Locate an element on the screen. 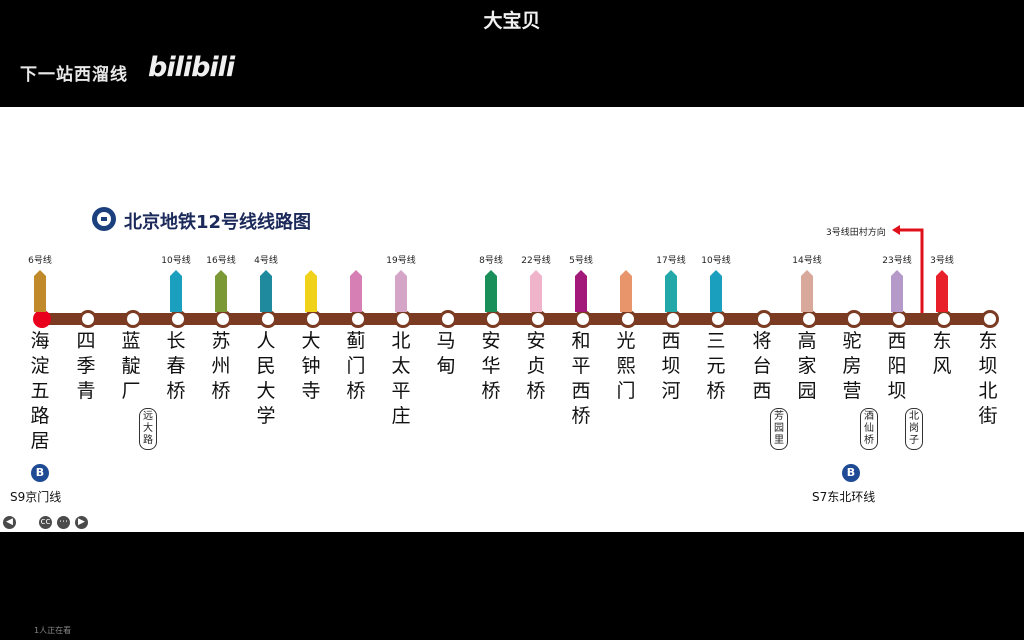 This screenshot has width=1024, height=640. station-name: 北 太 平 庄 is located at coordinates (401, 378).